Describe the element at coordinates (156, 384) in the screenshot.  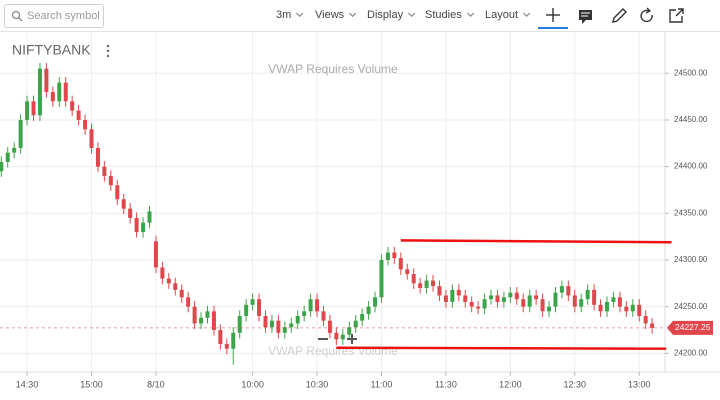
I see `x-tick-label: 8/10` at that location.